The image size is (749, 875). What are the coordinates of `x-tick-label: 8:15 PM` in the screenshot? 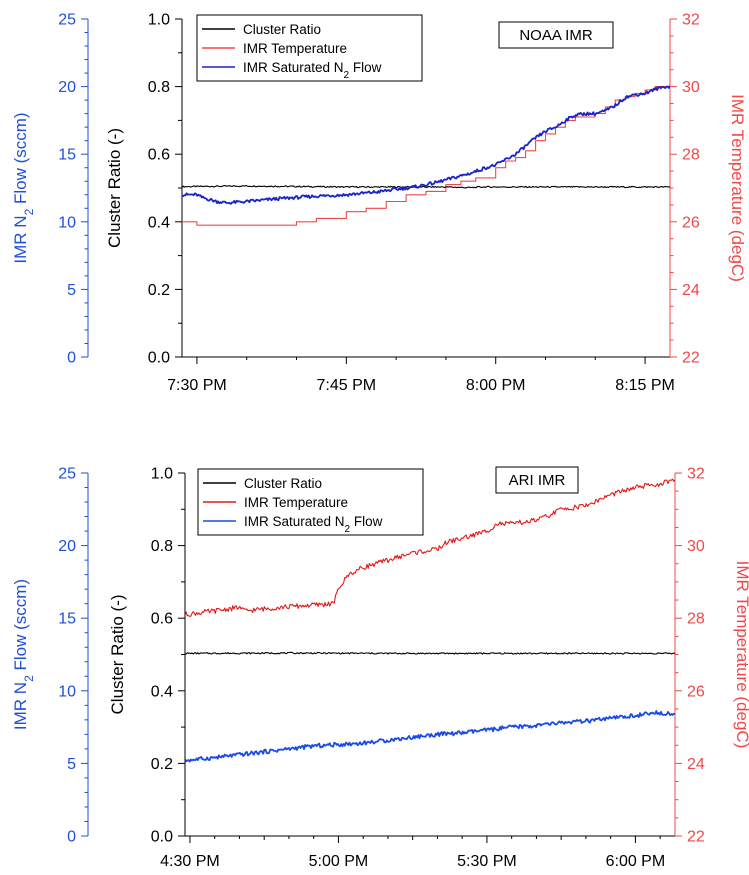 It's located at (645, 385).